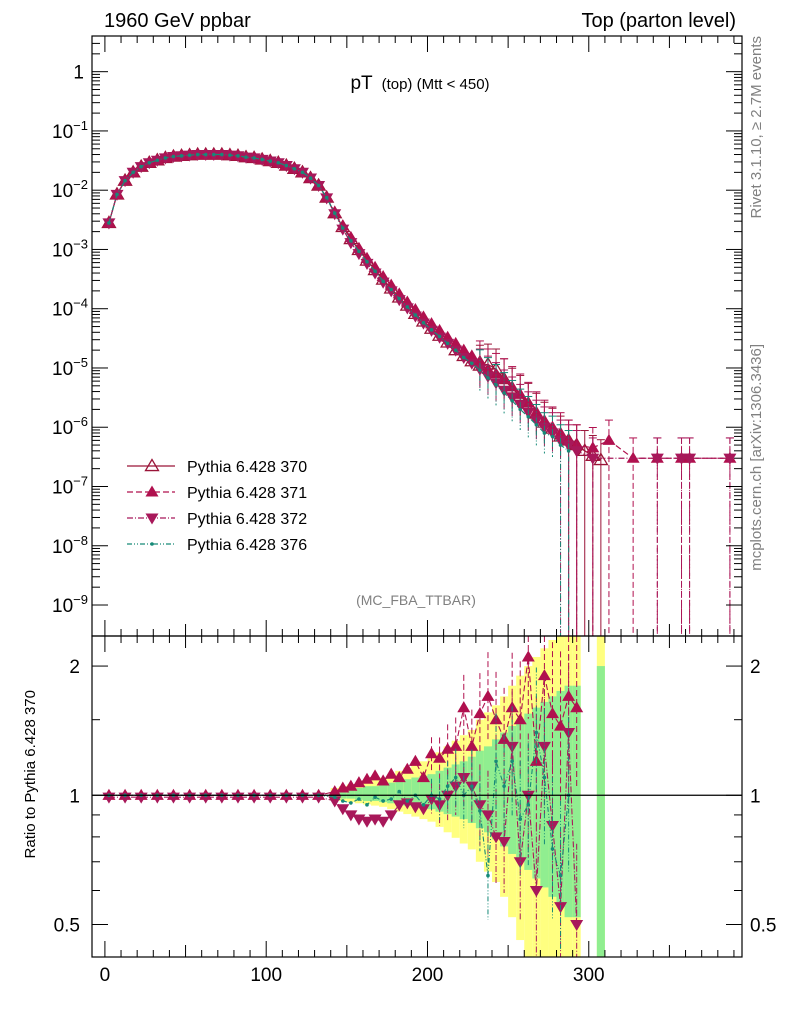 Image resolution: width=786 pixels, height=1024 pixels. Describe the element at coordinates (658, 21) in the screenshot. I see `header-right: Top (parton level)` at that location.